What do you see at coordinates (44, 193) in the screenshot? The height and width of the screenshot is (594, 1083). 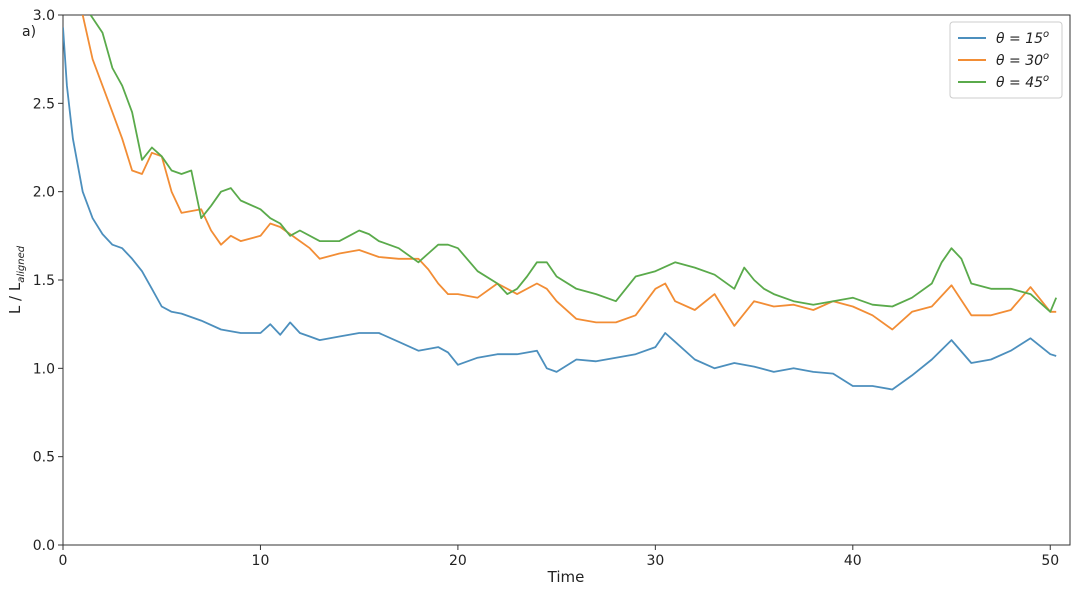 I see `y-tick-label: 2.0` at bounding box center [44, 193].